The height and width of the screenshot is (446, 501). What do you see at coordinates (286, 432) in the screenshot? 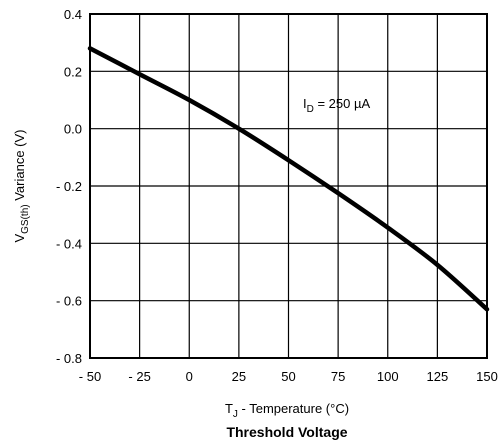
I see `chart-caption: Threshold Voltage` at bounding box center [286, 432].